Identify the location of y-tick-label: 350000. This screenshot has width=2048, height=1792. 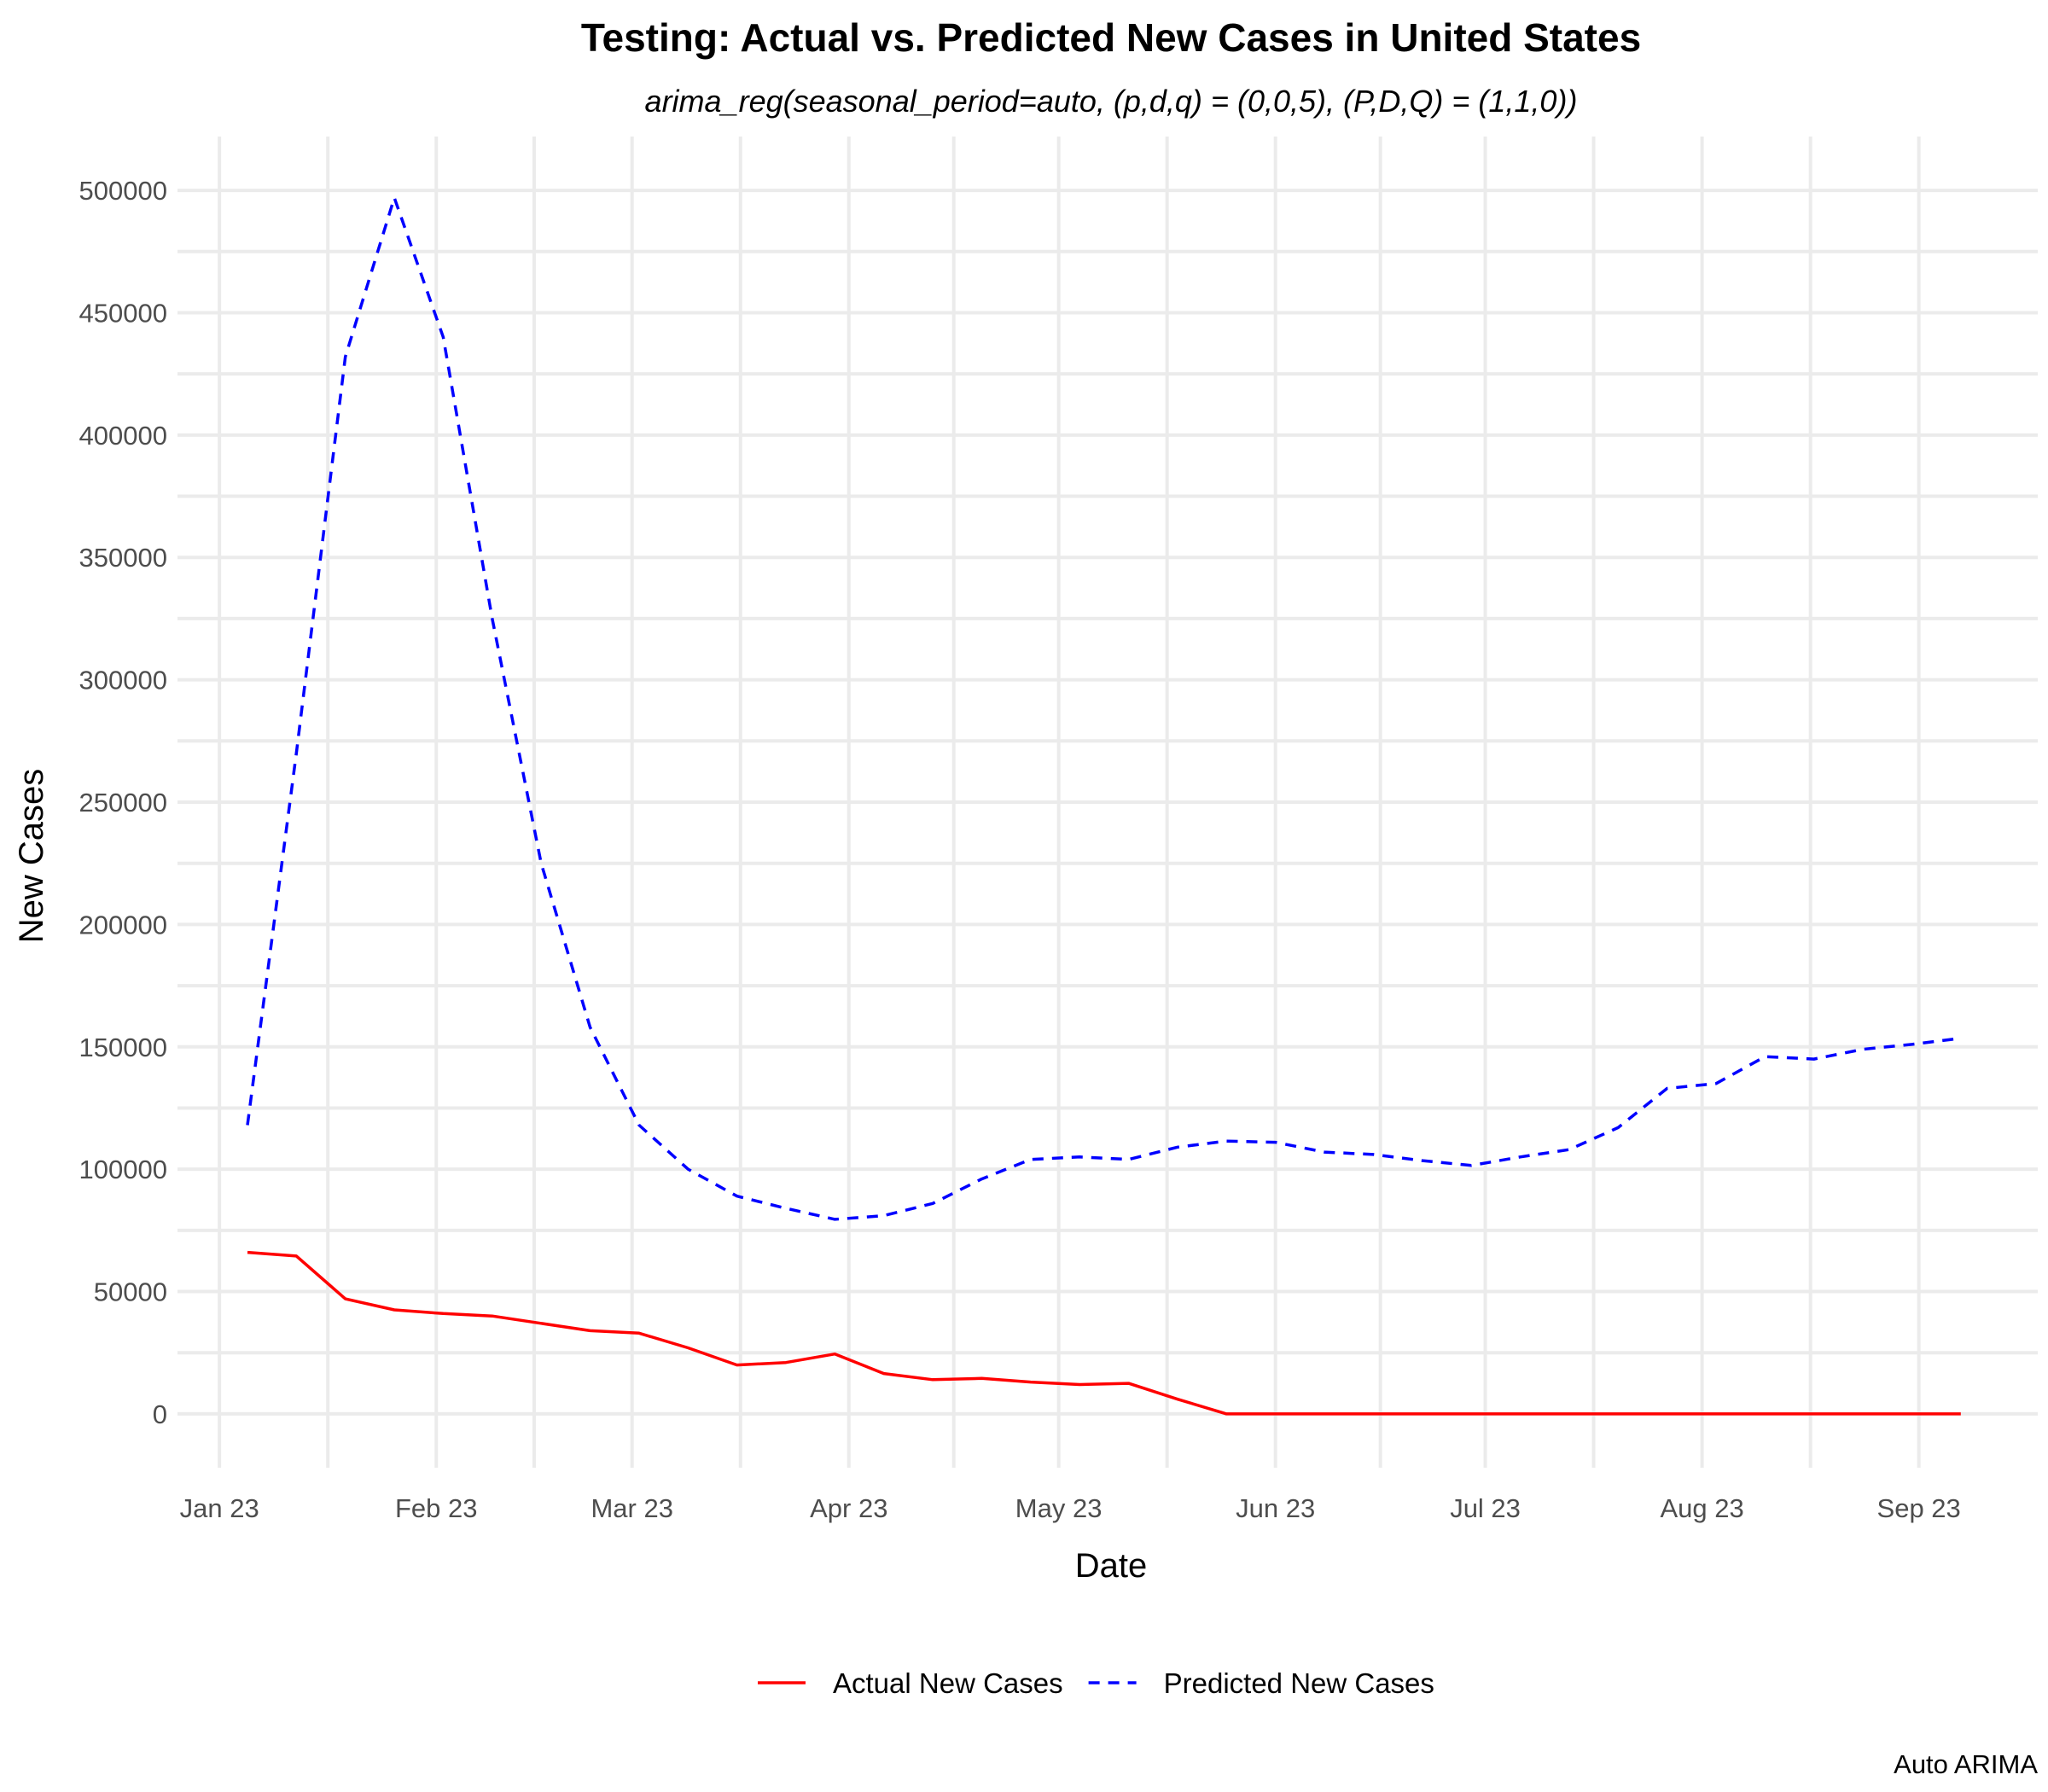
(123, 558).